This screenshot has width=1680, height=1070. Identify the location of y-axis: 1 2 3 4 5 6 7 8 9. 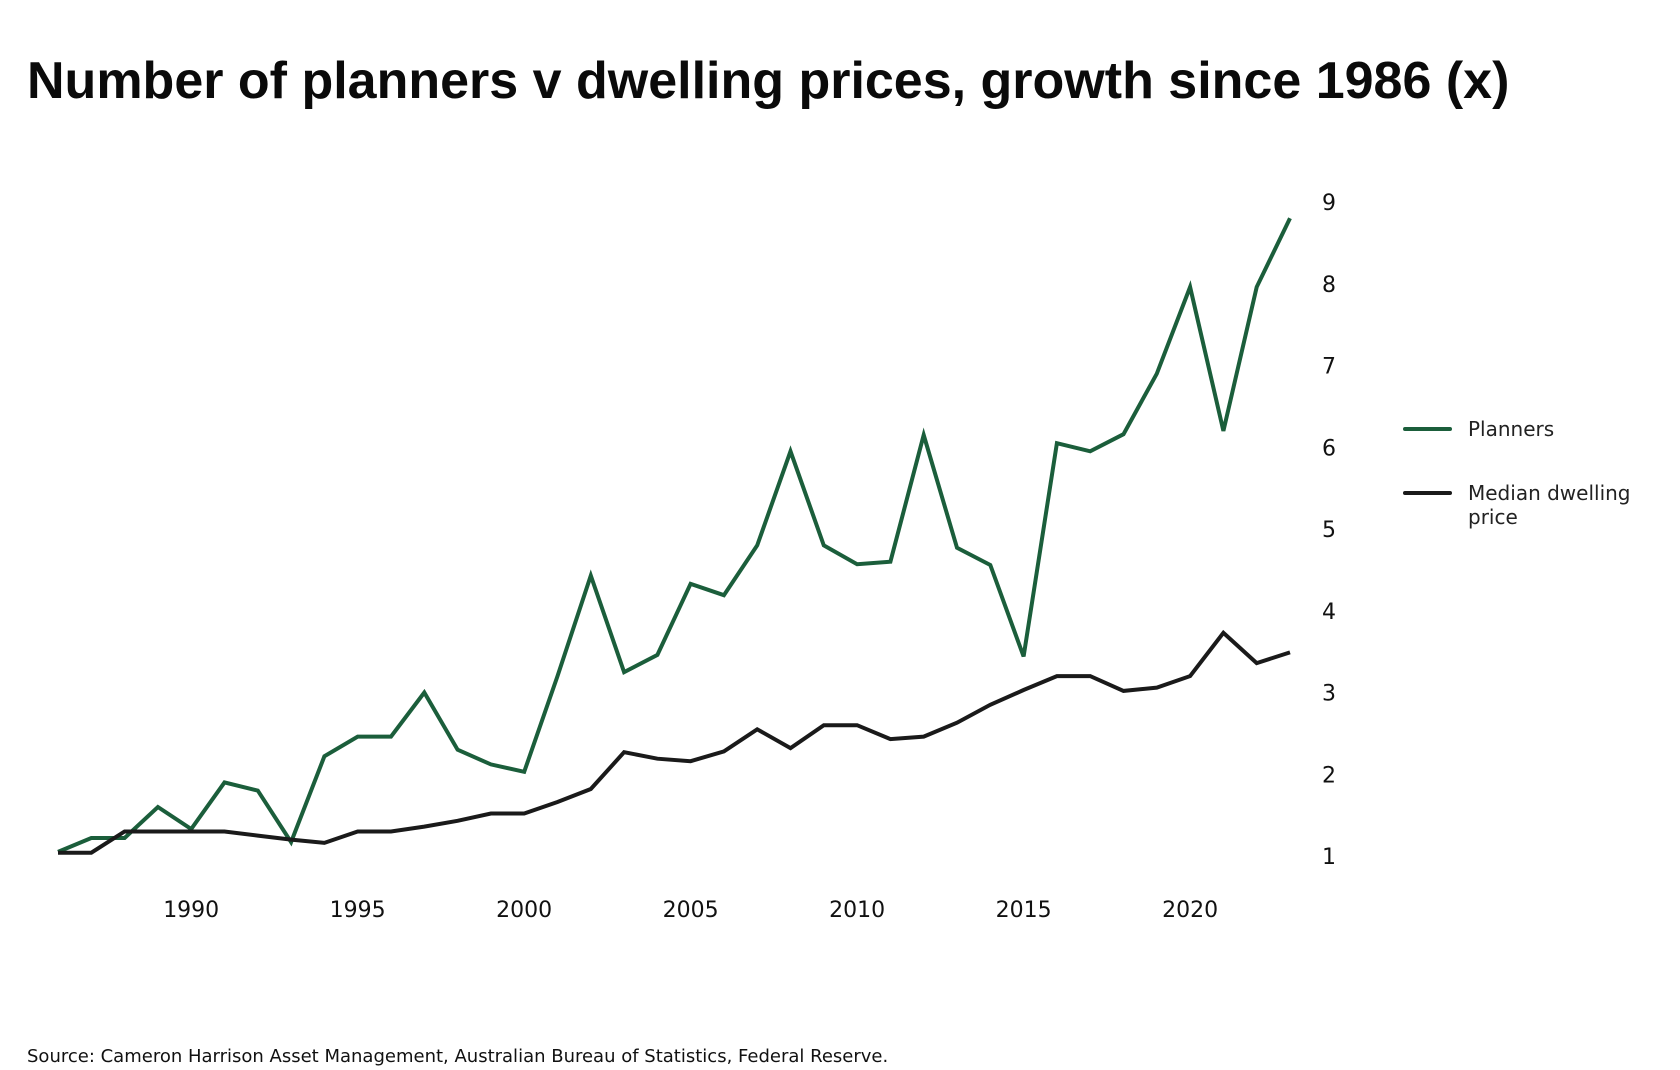
(1329, 530).